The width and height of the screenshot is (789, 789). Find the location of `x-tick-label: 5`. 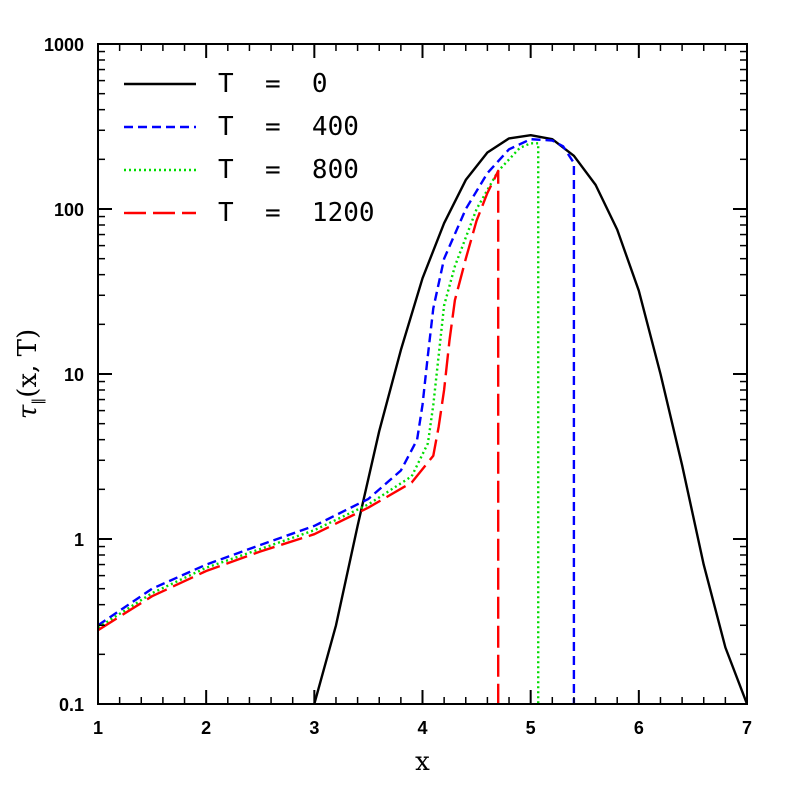

x-tick-label: 5 is located at coordinates (531, 728).